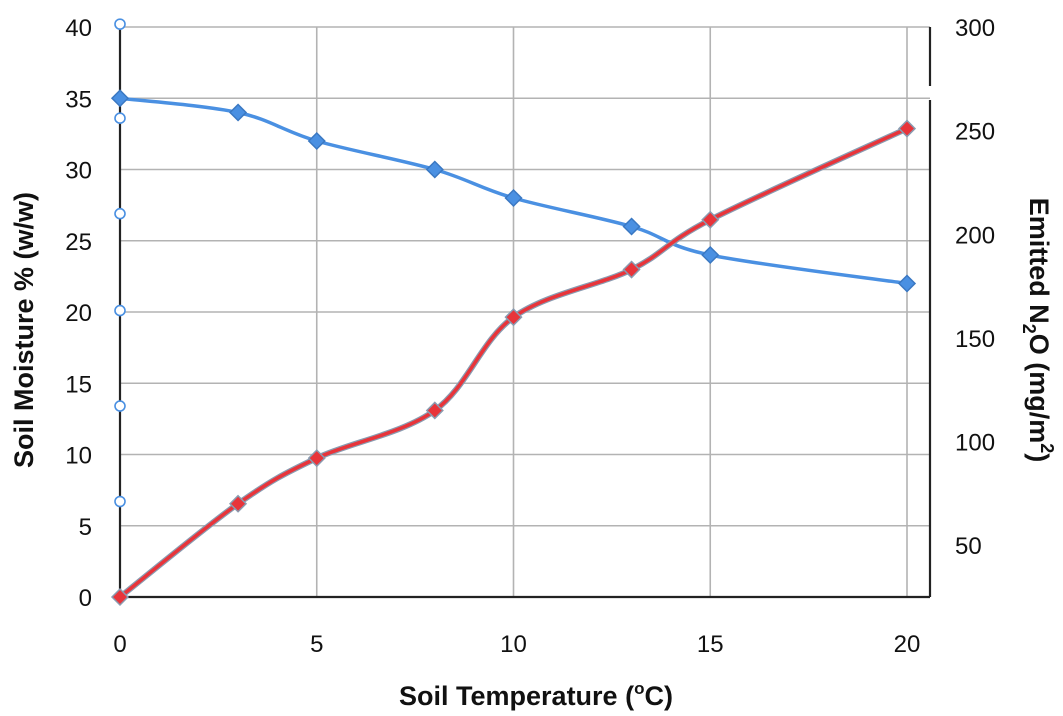  I want to click on y2-tick-label-100: 100, so click(975, 443).